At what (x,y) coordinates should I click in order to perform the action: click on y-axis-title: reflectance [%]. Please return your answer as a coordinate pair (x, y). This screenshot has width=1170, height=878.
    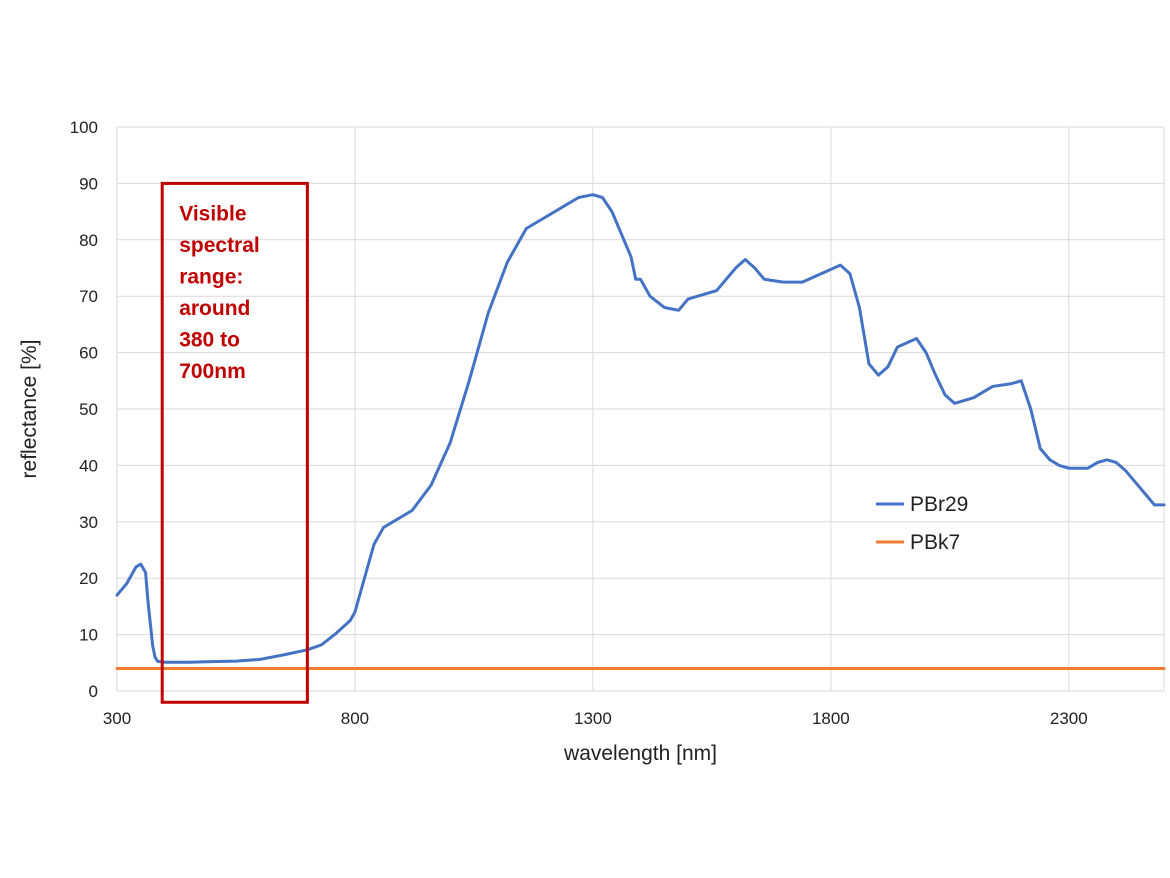
    Looking at the image, I should click on (29, 409).